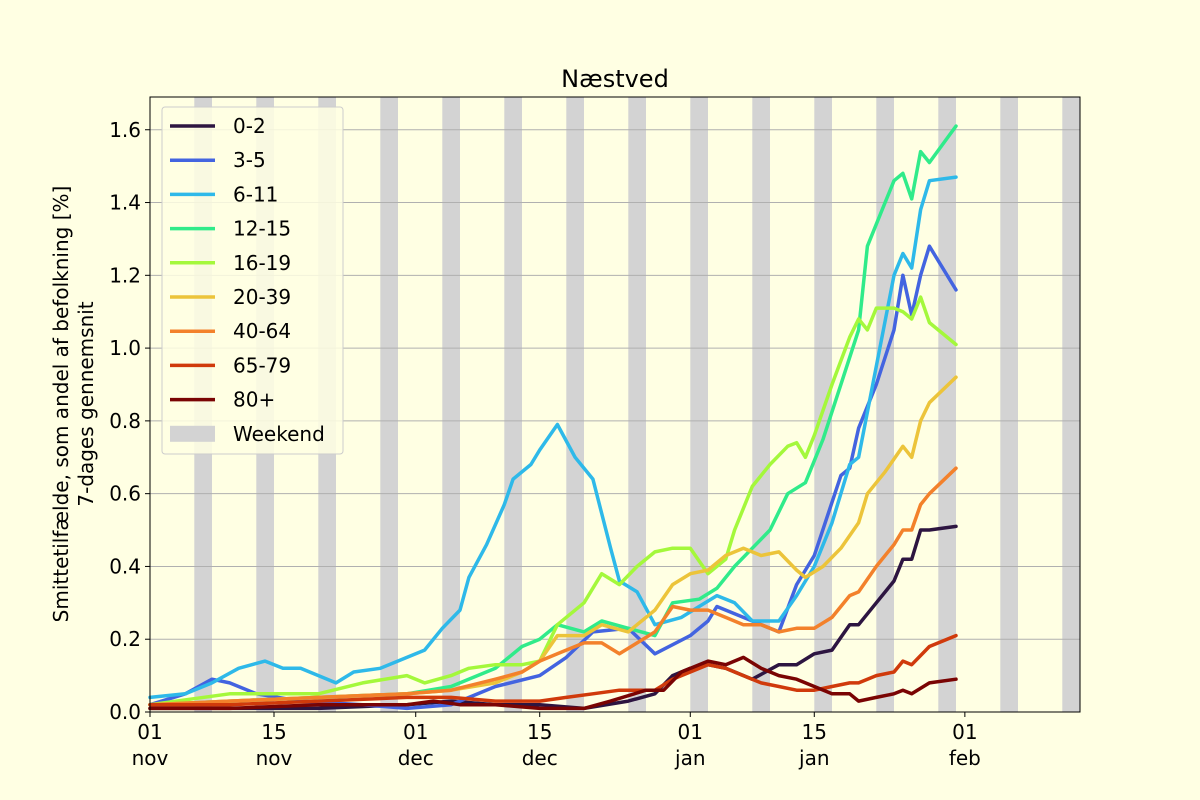 The image size is (1200, 800). What do you see at coordinates (249, 126) in the screenshot?
I see `legend-label: 0-2` at bounding box center [249, 126].